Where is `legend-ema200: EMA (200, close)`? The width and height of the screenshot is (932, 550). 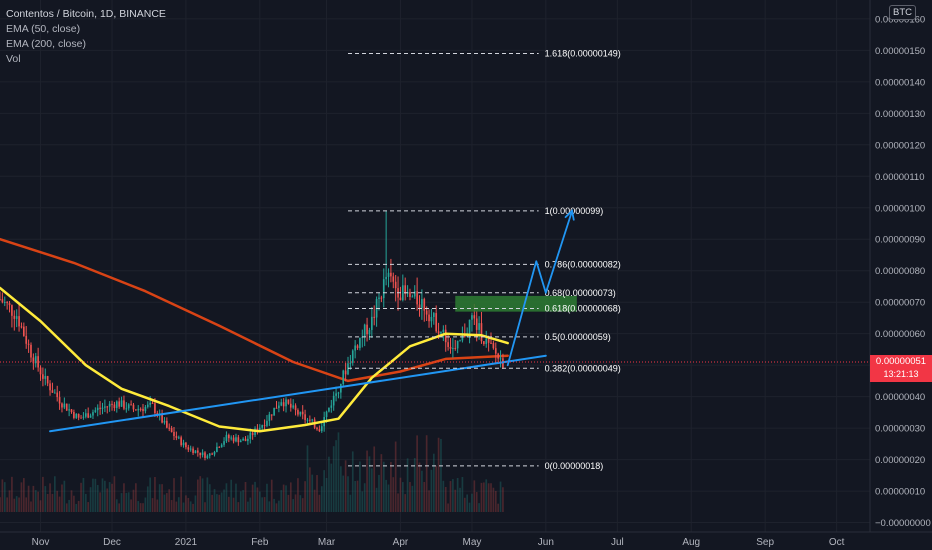 legend-ema200: EMA (200, close) is located at coordinates (46, 44).